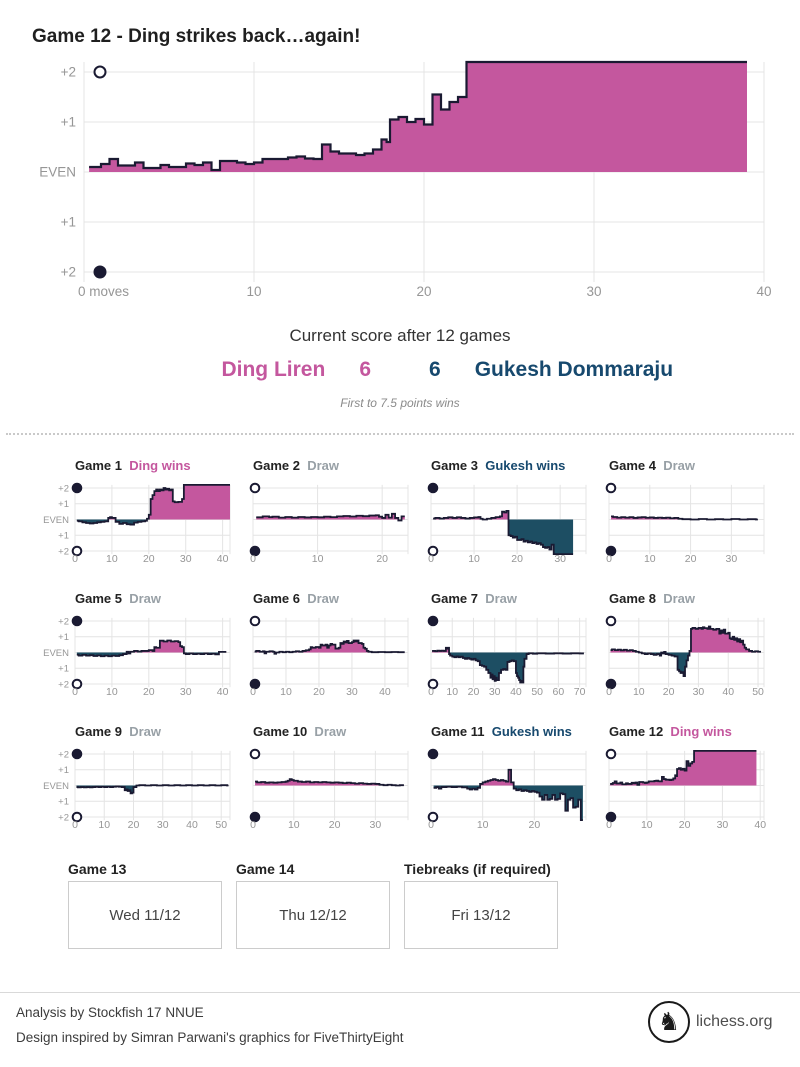 This screenshot has width=800, height=1067. Describe the element at coordinates (103, 291) in the screenshot. I see `x-tick-label: 0 moves` at that location.